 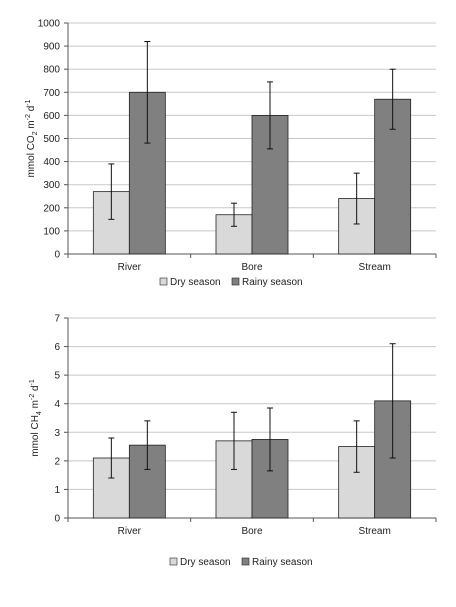 I want to click on bar-dry-season-bore, so click(x=234, y=479).